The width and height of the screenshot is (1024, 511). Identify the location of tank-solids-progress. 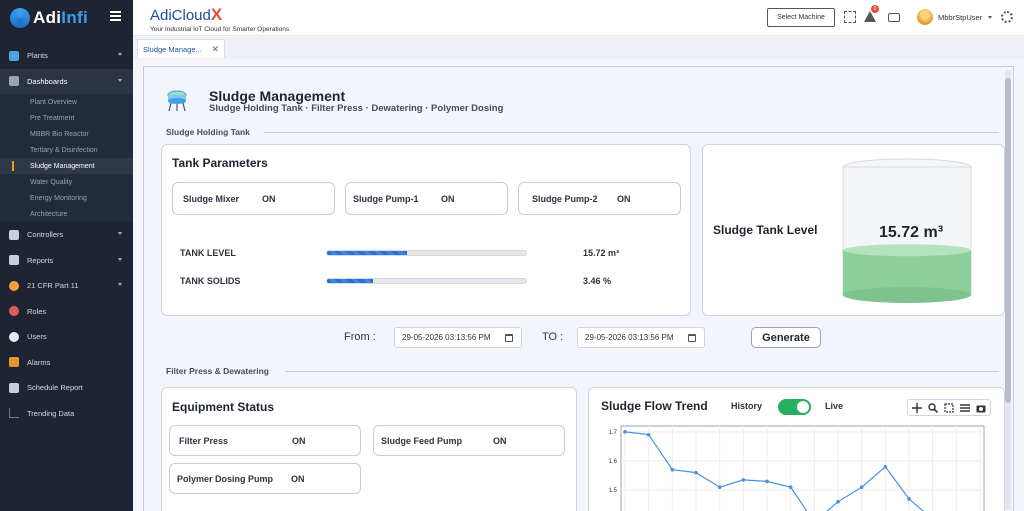
(426, 281).